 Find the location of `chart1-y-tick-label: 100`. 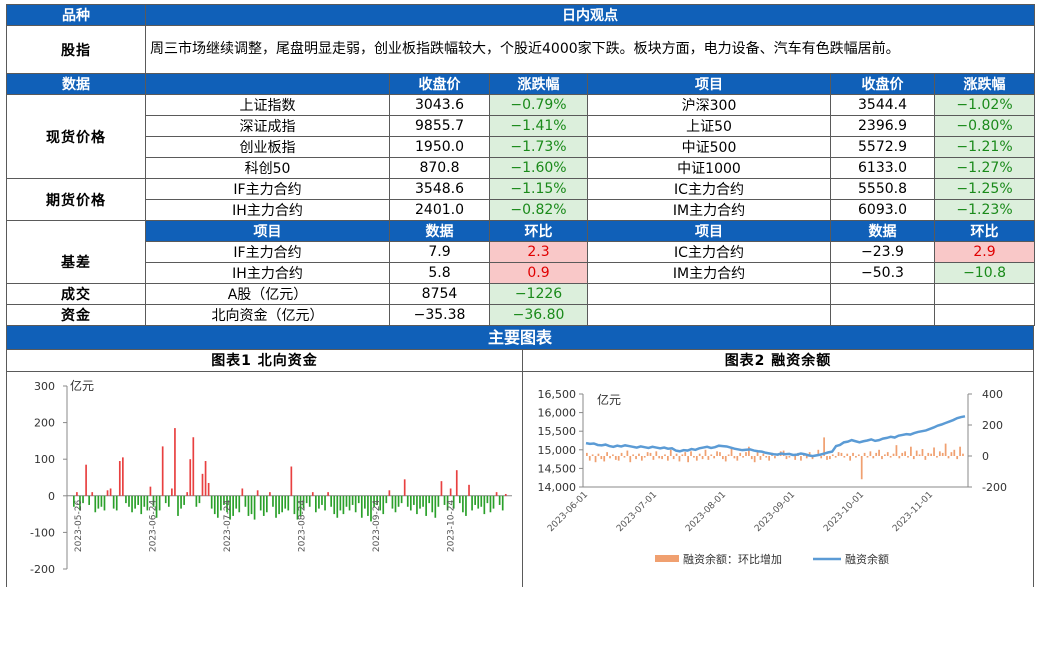

chart1-y-tick-label: 100 is located at coordinates (44, 459).